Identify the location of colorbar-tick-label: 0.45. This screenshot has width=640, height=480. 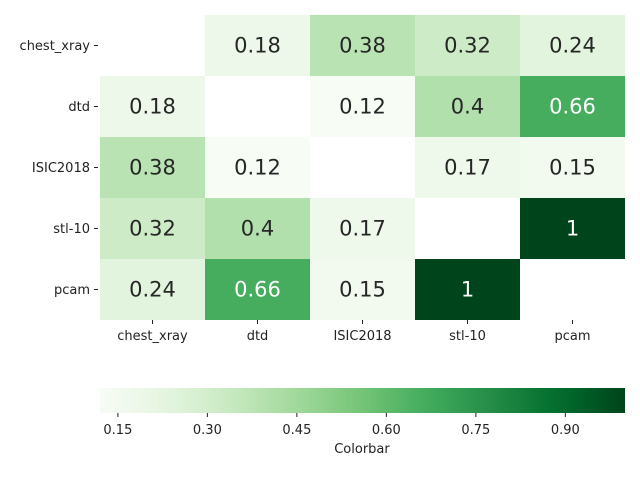
(296, 430).